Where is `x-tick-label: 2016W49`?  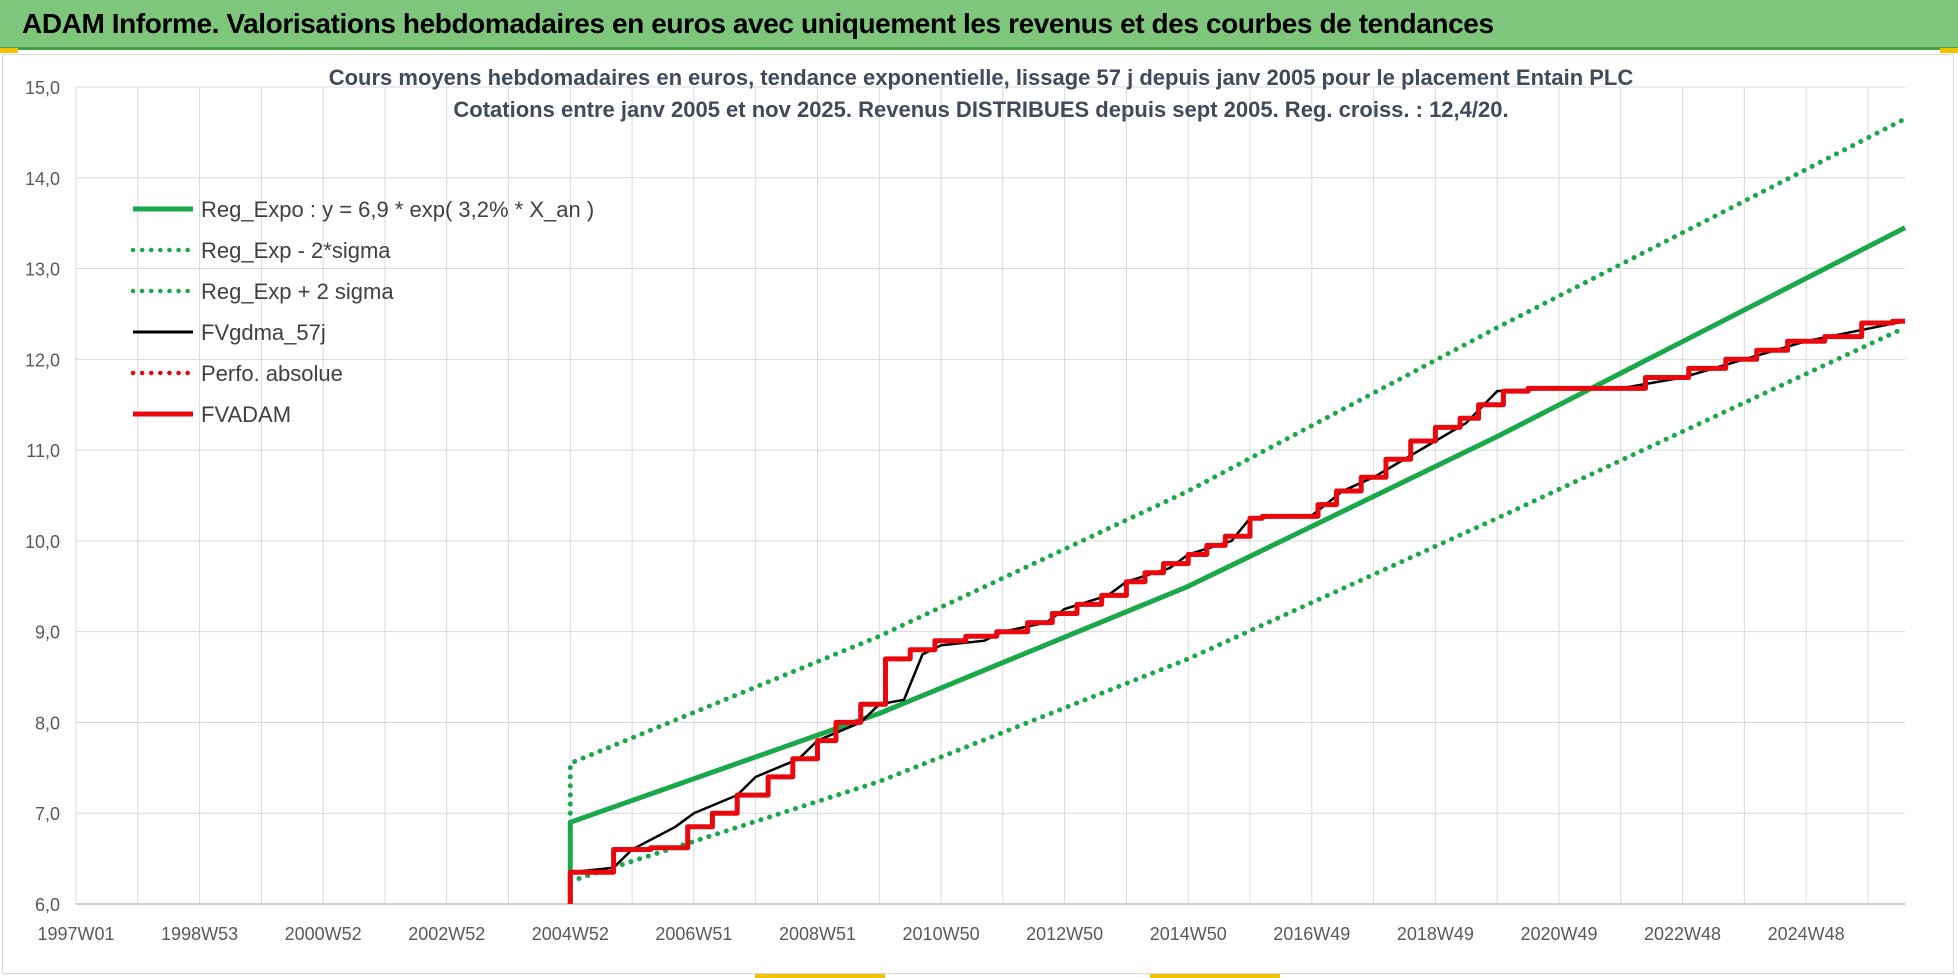 x-tick-label: 2016W49 is located at coordinates (1311, 934).